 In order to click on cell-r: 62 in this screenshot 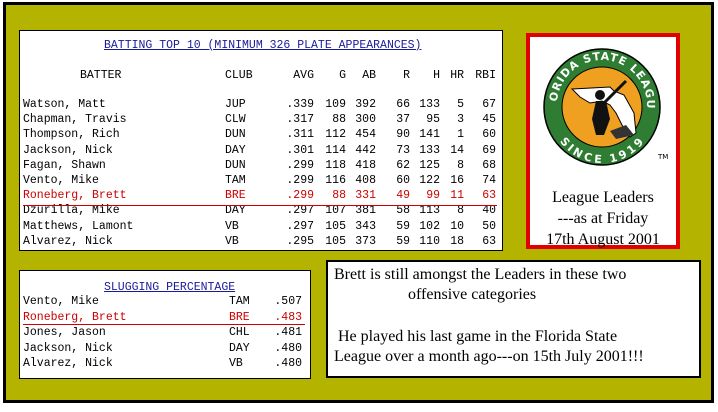, I will do `click(403, 165)`.